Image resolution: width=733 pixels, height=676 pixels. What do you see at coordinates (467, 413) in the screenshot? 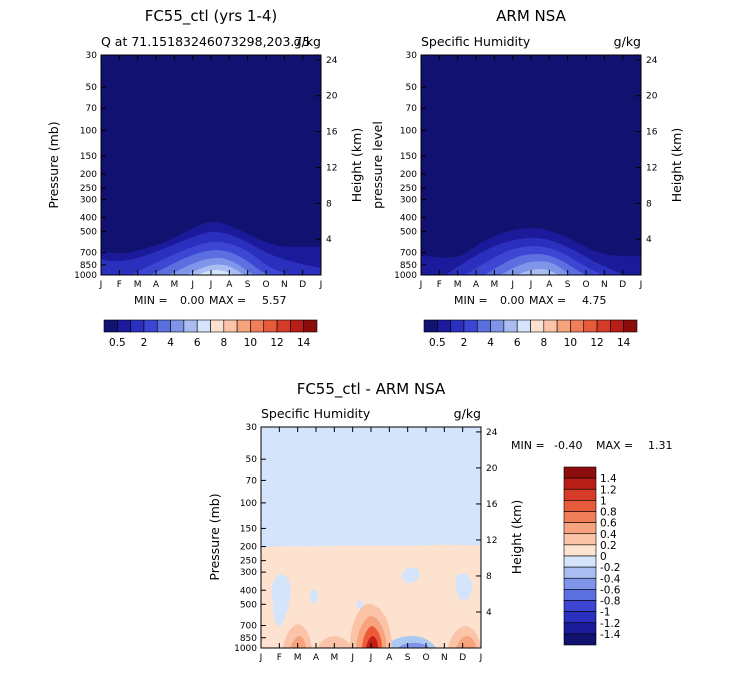
I see `panel-diff-units: g/kg` at bounding box center [467, 413].